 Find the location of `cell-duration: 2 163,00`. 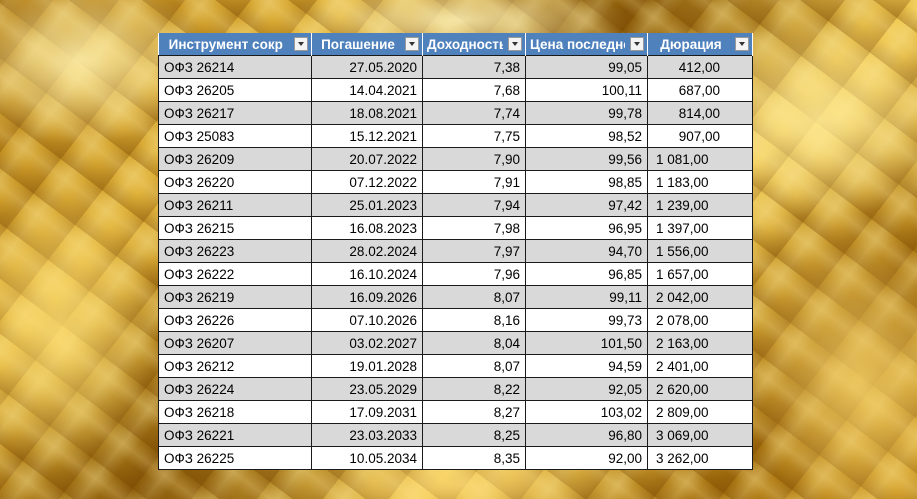

cell-duration: 2 163,00 is located at coordinates (700, 343).